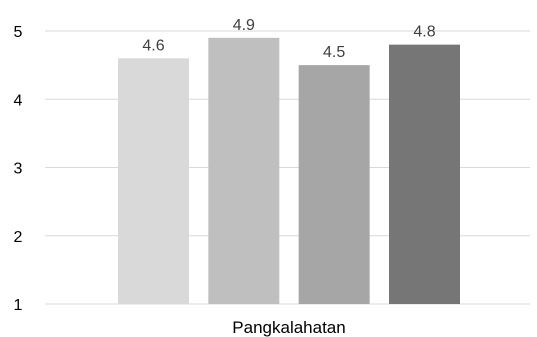 The image size is (537, 337). I want to click on data-label-2: 4.9, so click(244, 25).